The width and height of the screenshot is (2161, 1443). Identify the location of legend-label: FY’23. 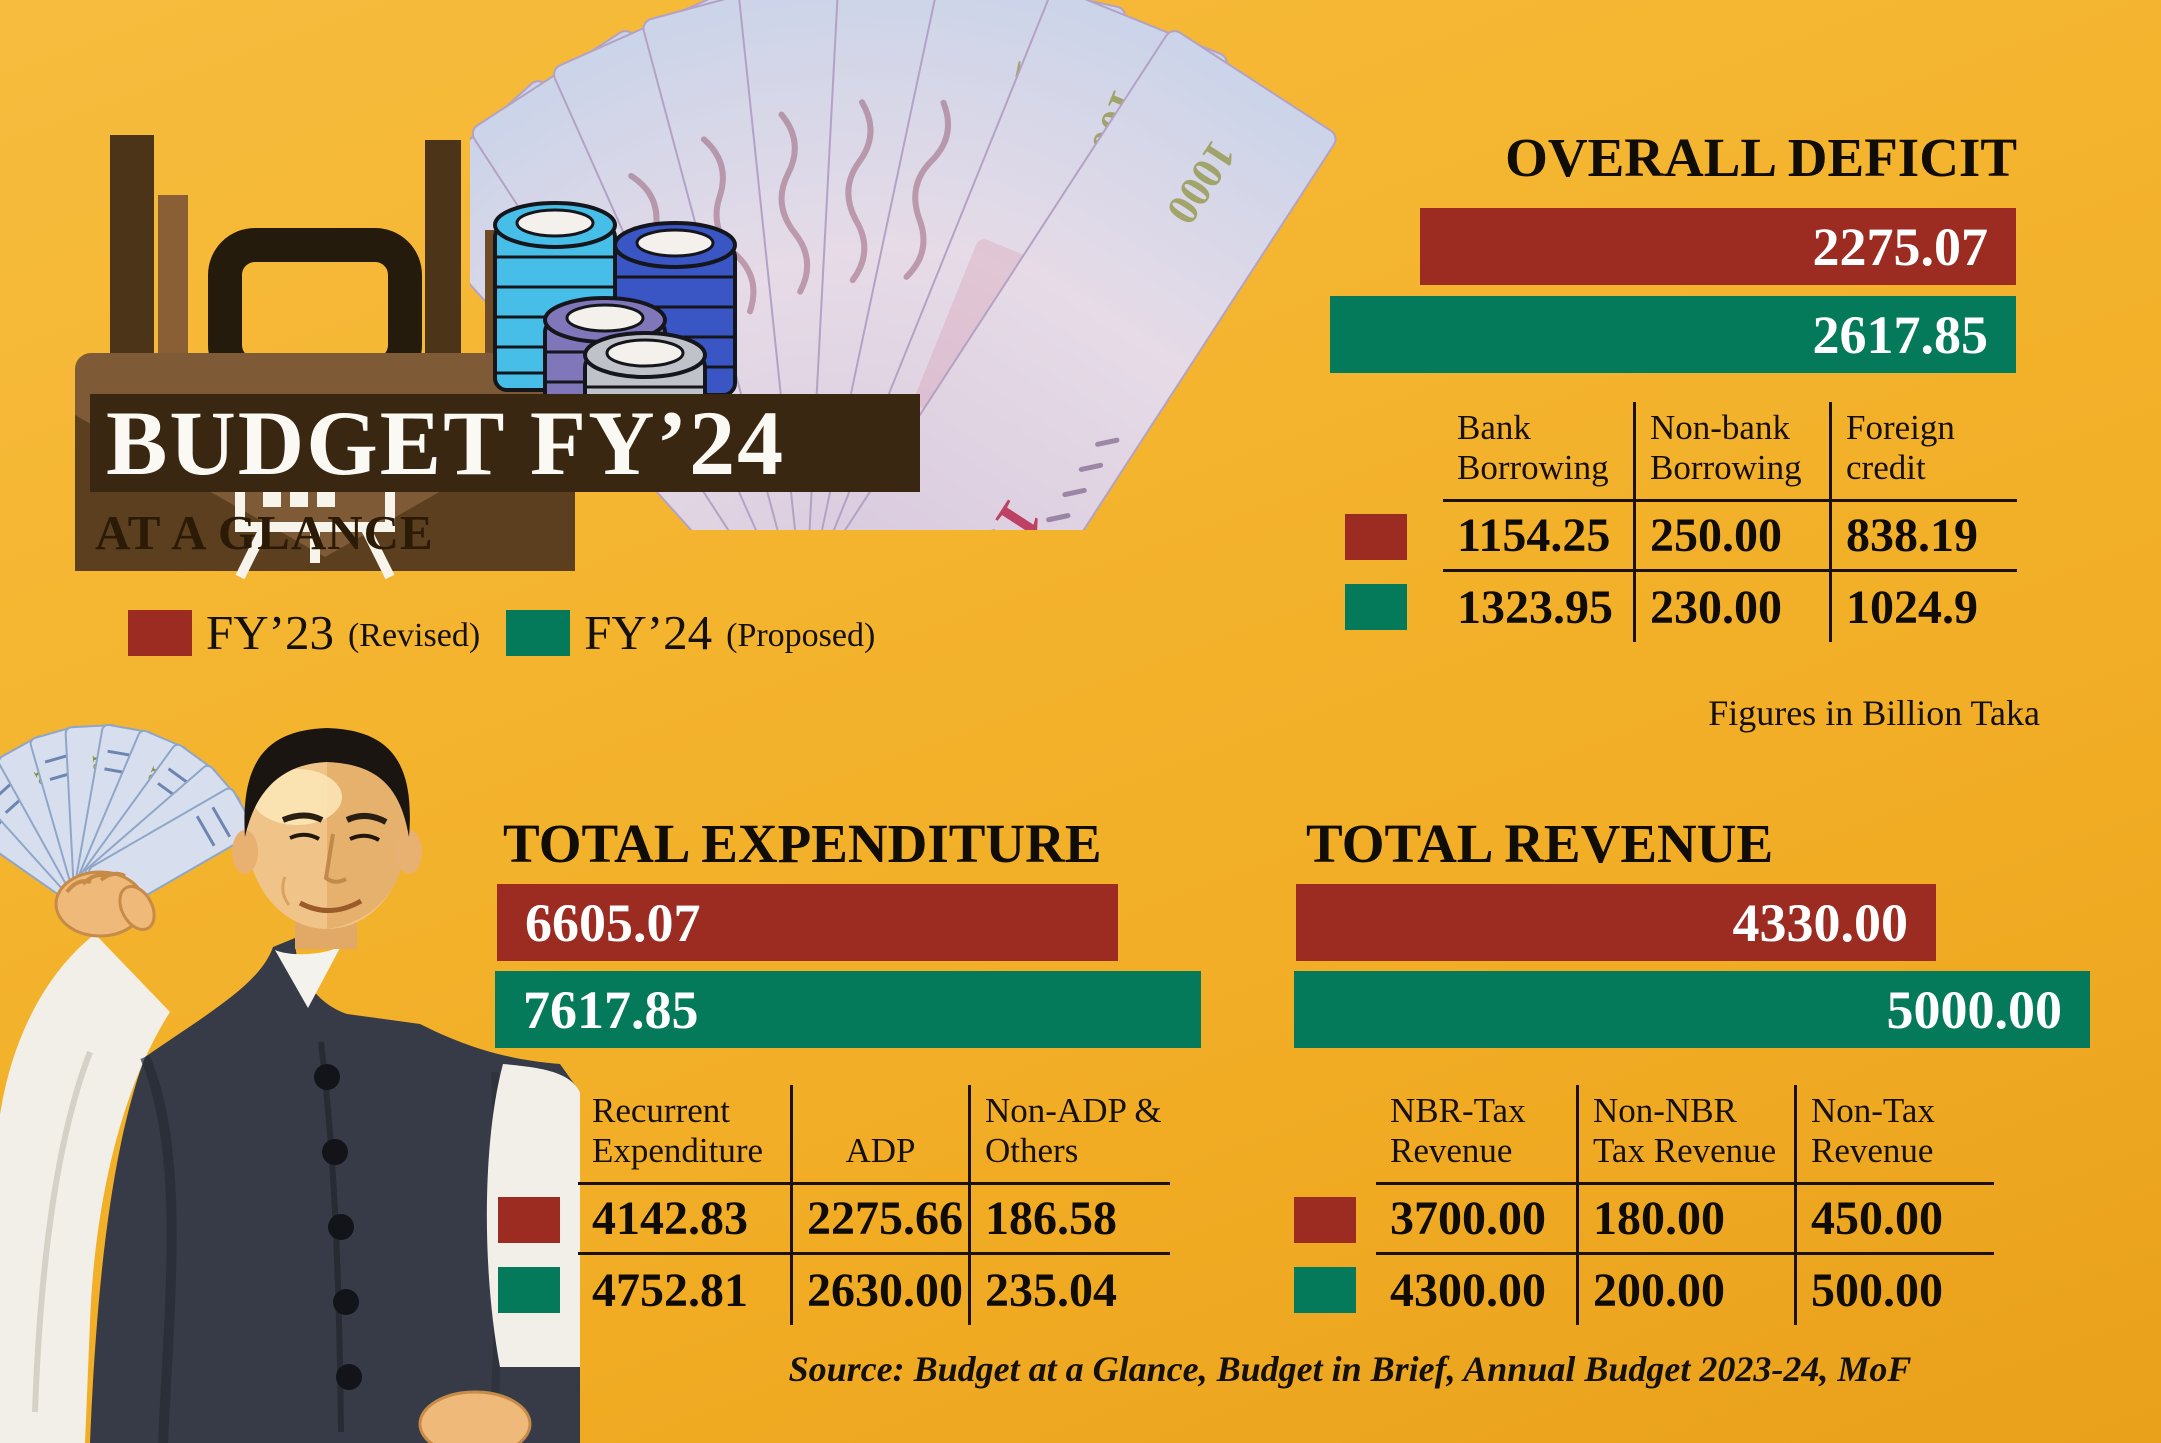
(270, 632).